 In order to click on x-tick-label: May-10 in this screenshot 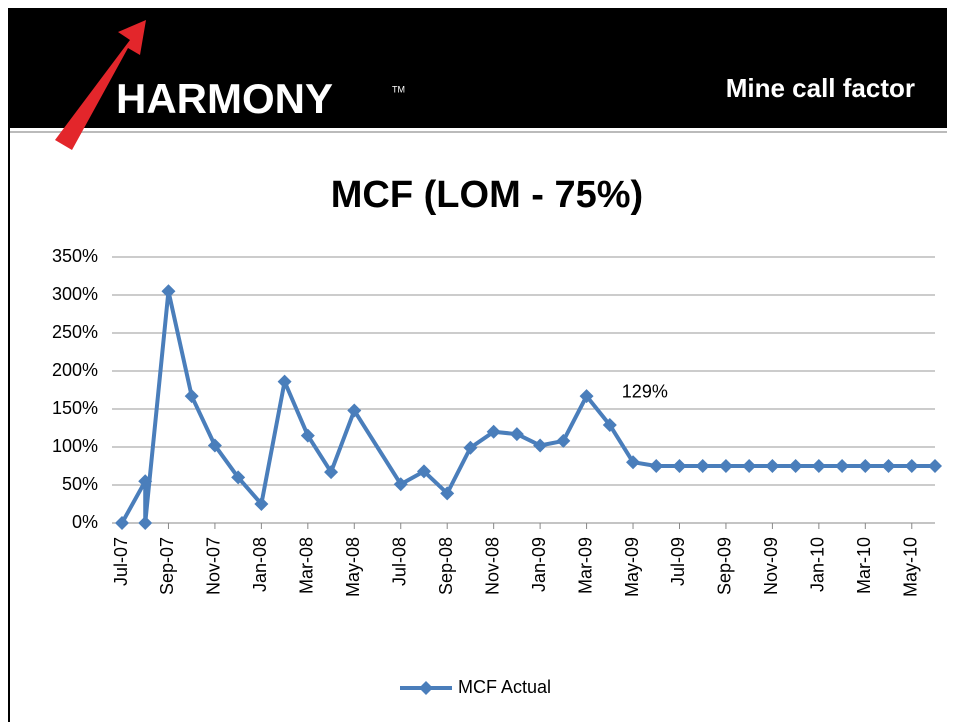, I will do `click(911, 567)`.